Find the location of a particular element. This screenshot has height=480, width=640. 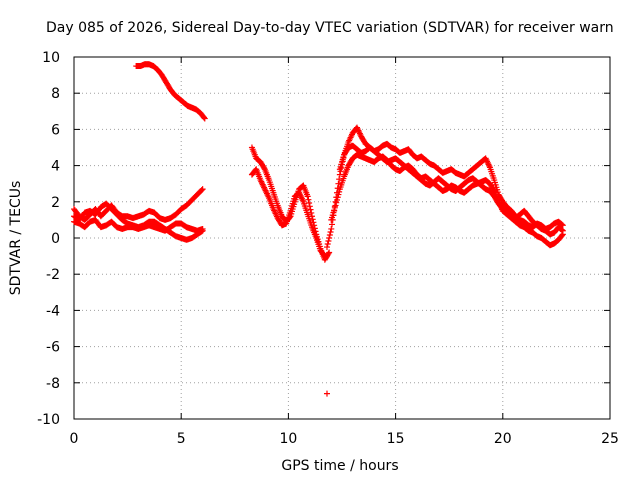

x-tick-label: 20 is located at coordinates (503, 439).